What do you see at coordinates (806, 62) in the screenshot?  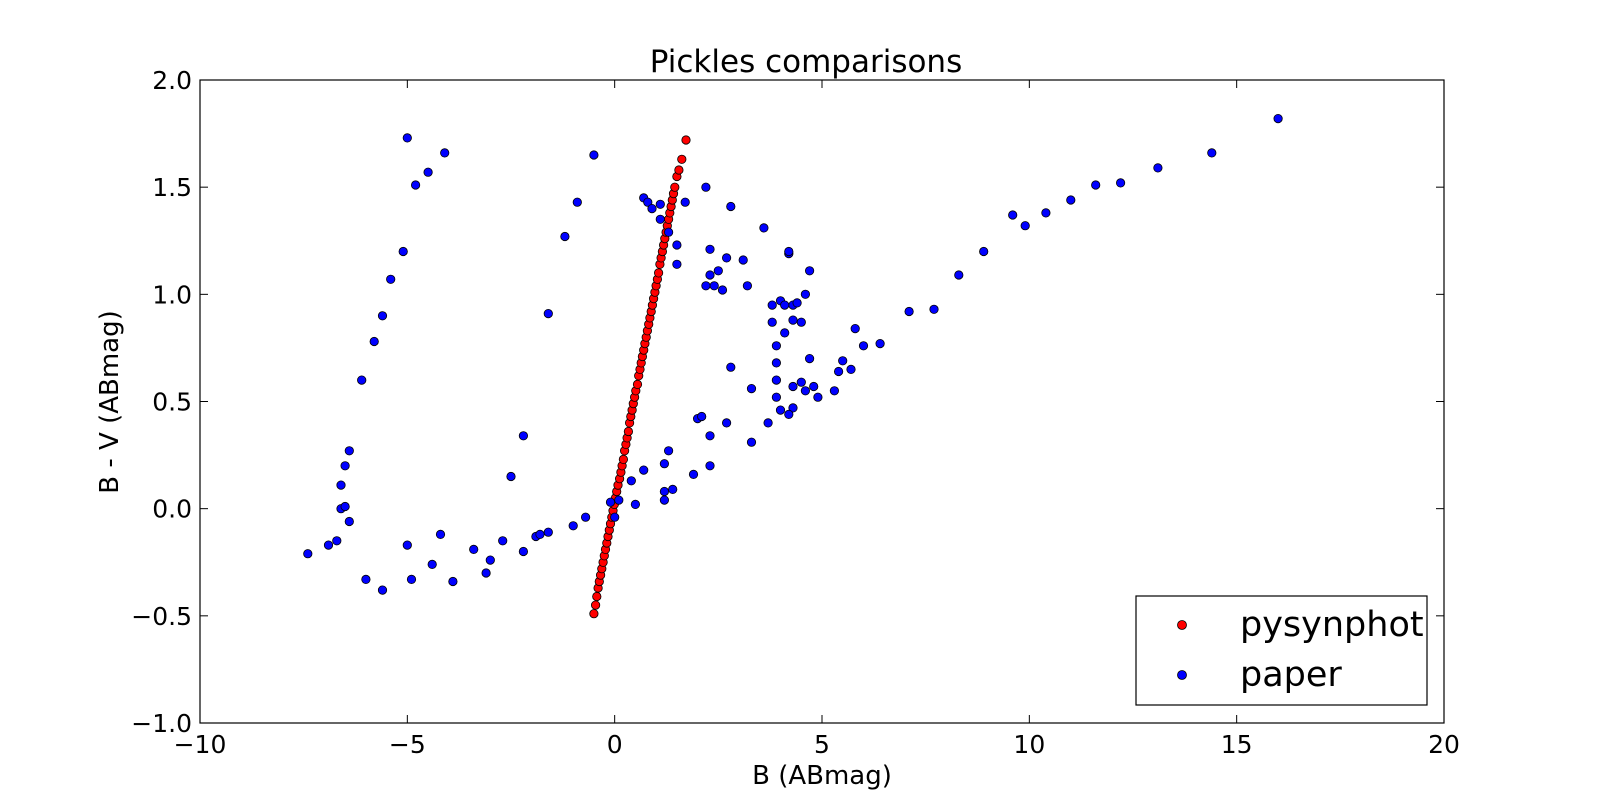 I see `chart-title: Pickles comparisons` at bounding box center [806, 62].